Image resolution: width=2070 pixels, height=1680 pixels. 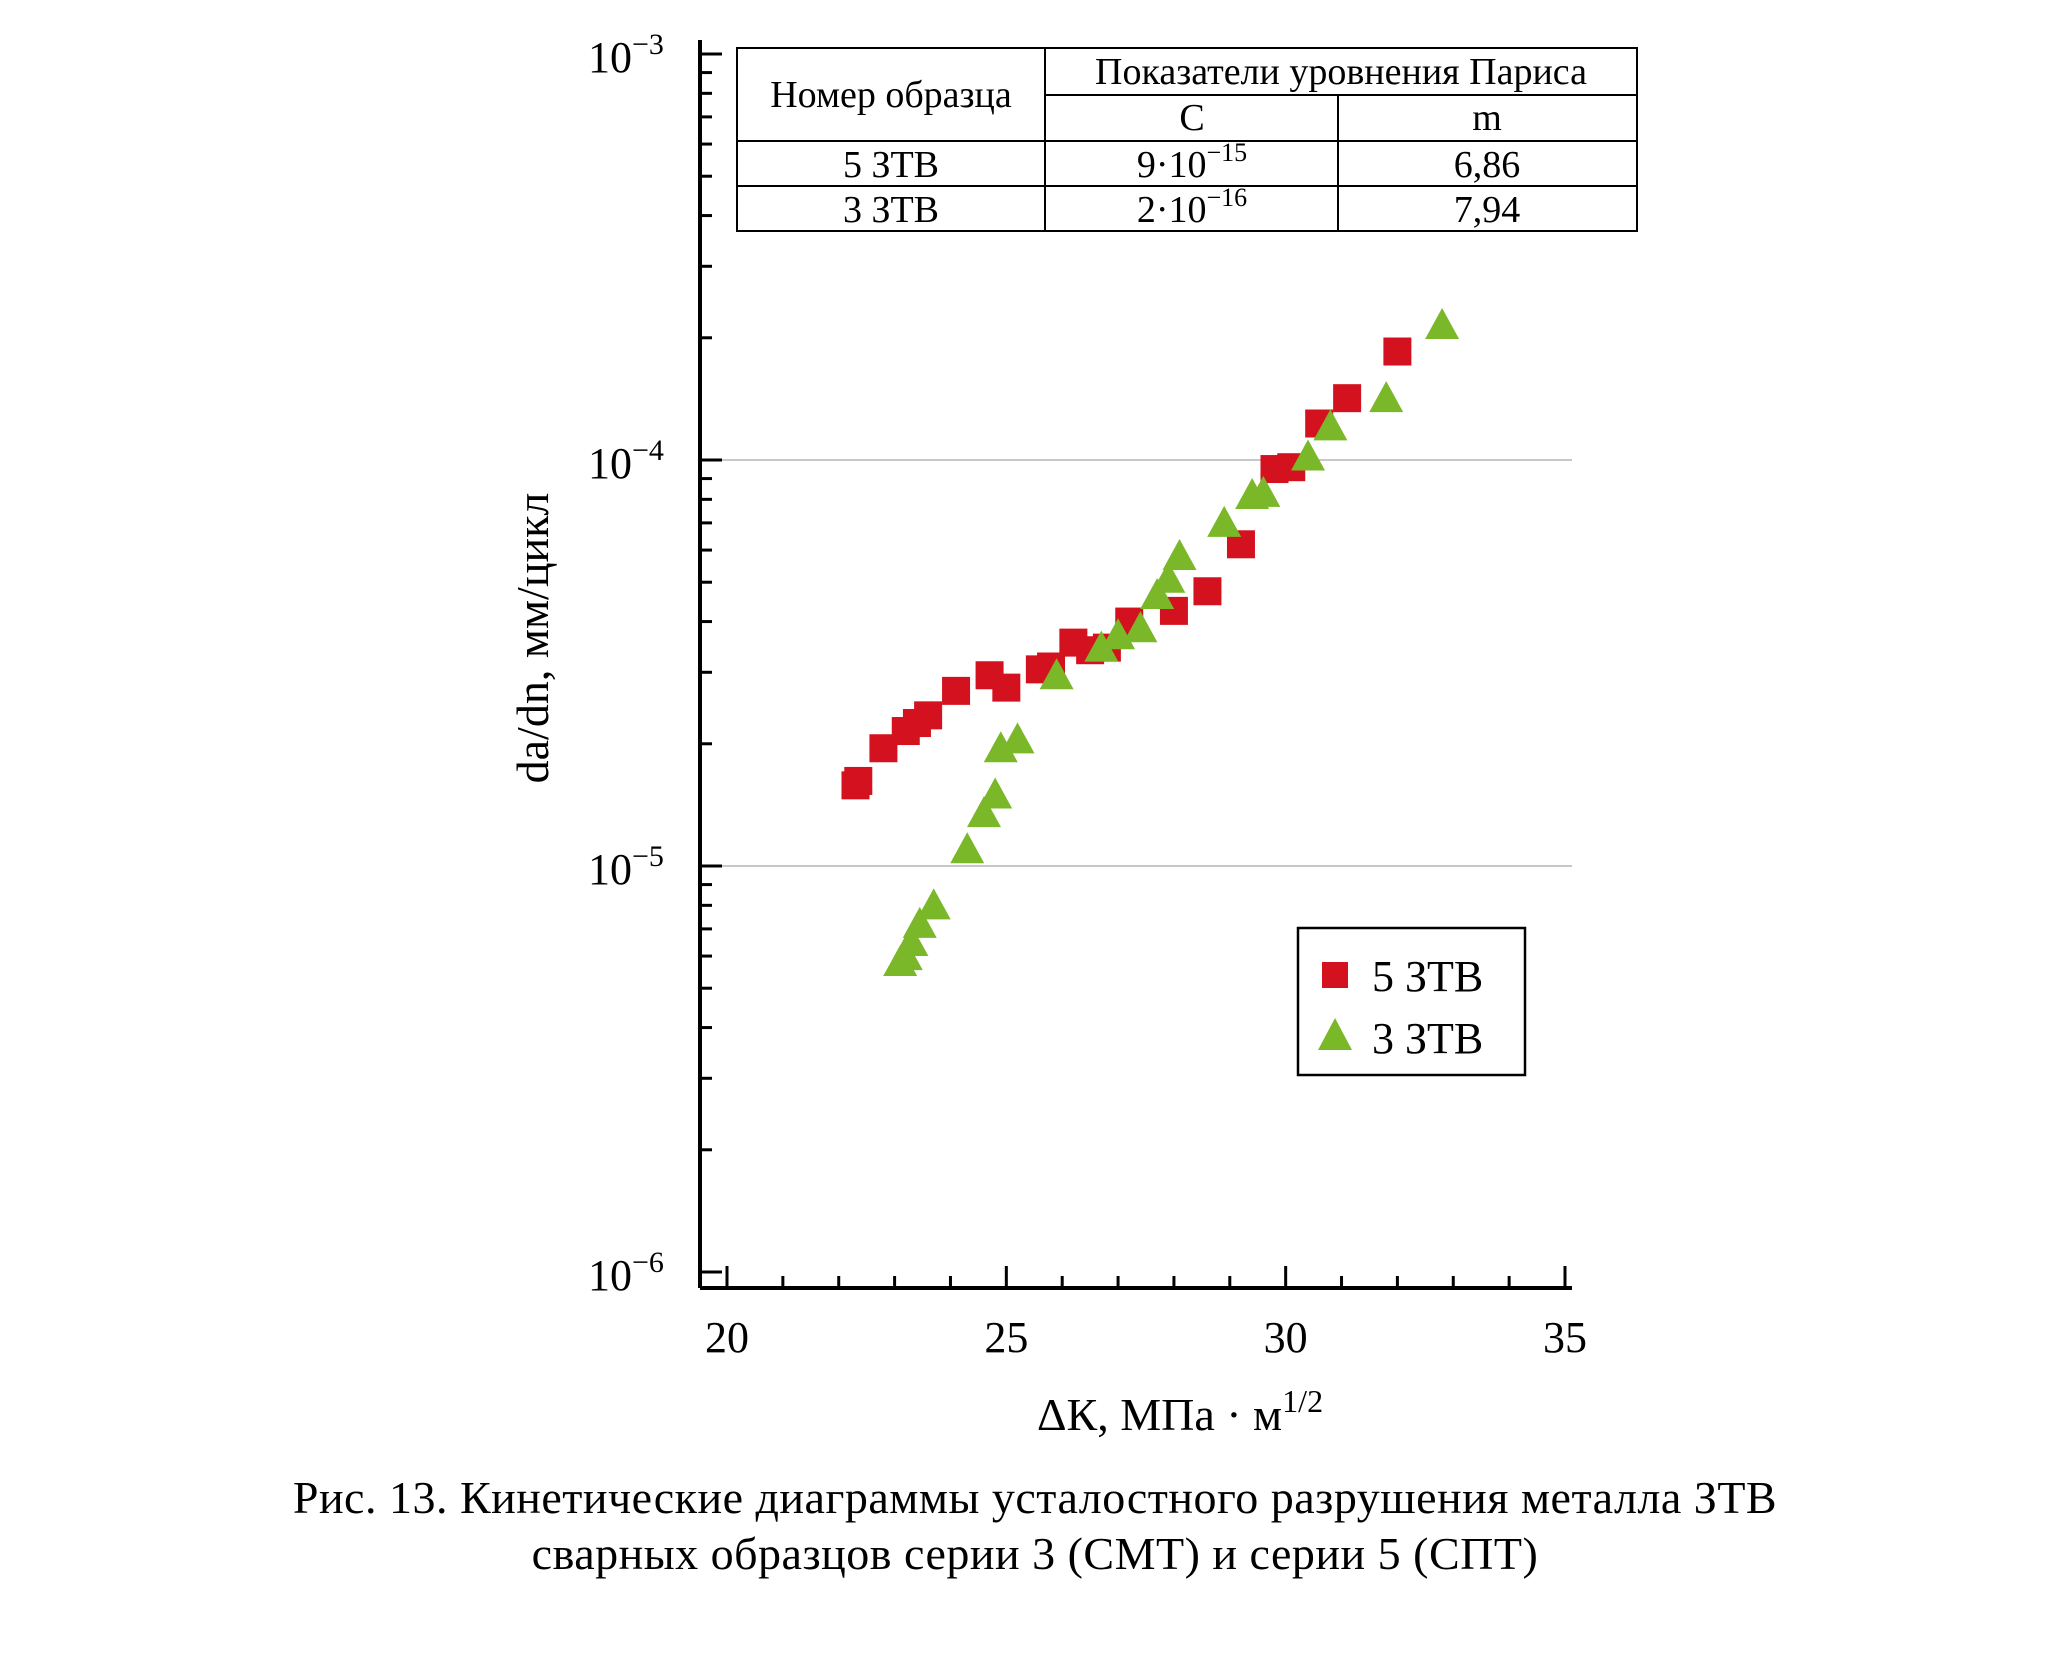 I want to click on y-axis-ticks, so click(x=711, y=663).